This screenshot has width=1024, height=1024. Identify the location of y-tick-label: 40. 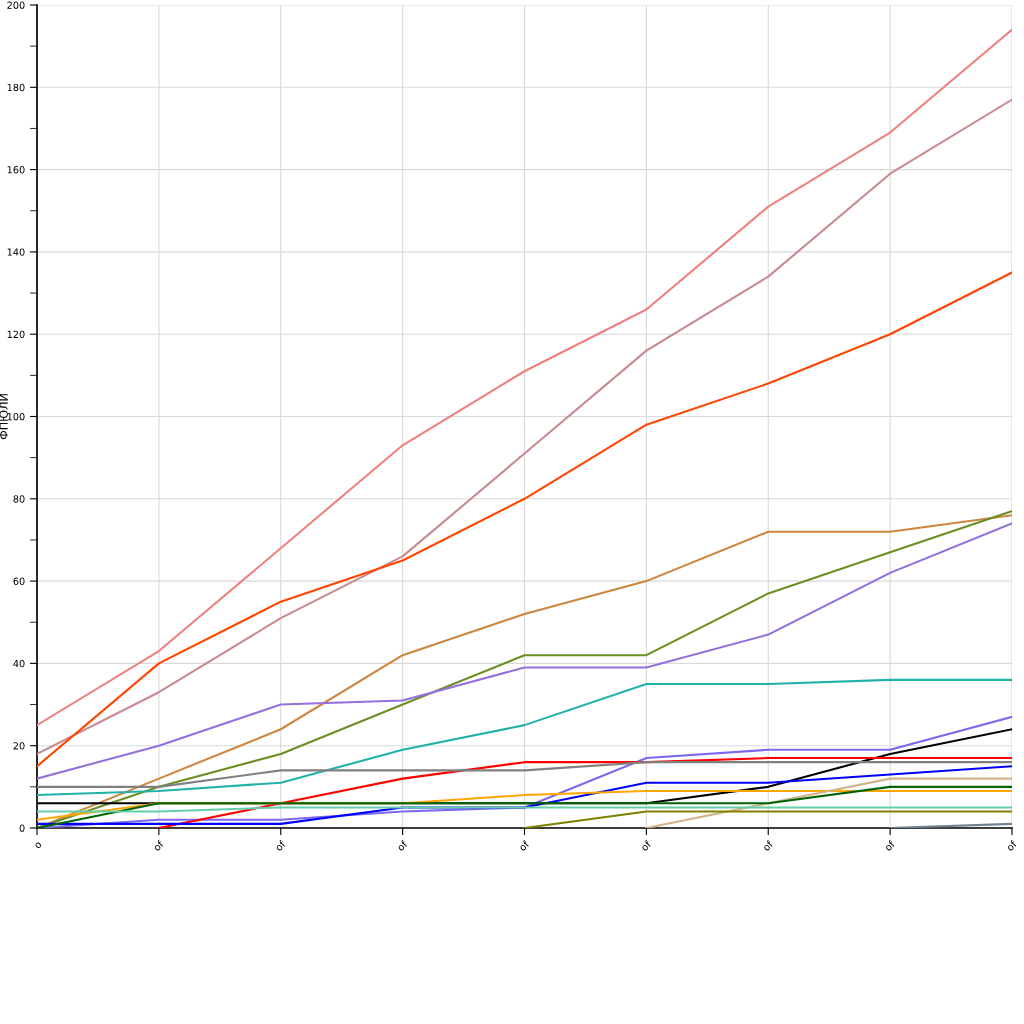
(19, 663).